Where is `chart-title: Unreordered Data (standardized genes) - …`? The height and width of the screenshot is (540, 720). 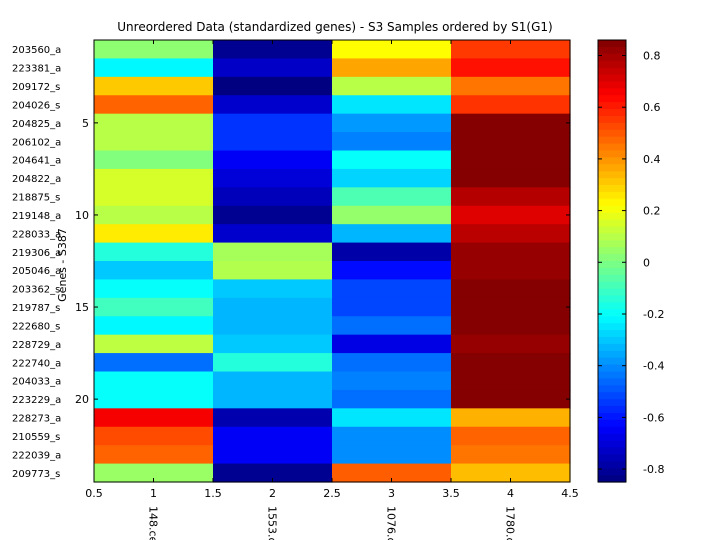 chart-title: Unreordered Data (standardized genes) - … is located at coordinates (334, 27).